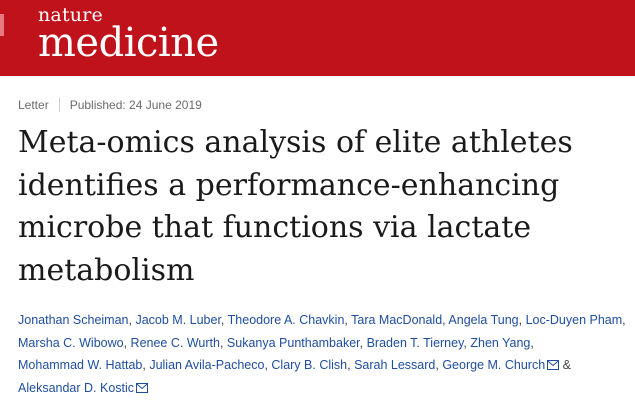  What do you see at coordinates (128, 43) in the screenshot?
I see `logo-medicine-text: medicine` at bounding box center [128, 43].